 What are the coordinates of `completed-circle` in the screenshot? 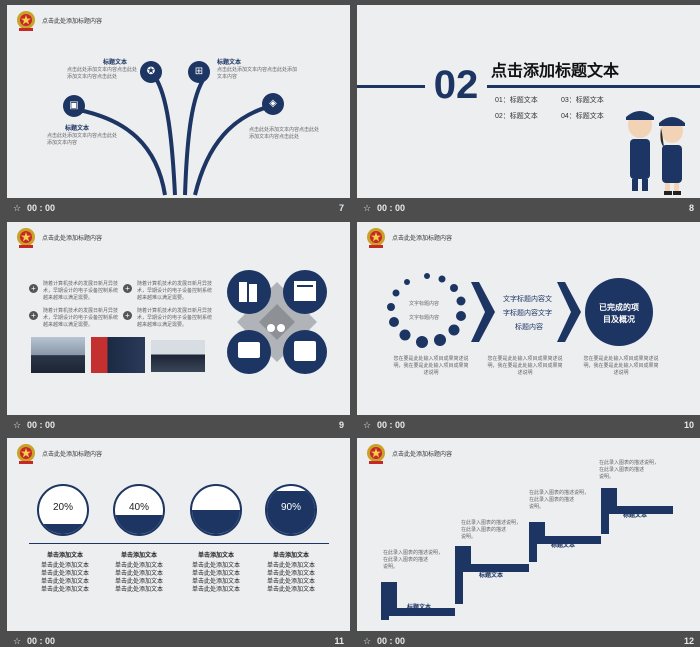 It's located at (619, 312).